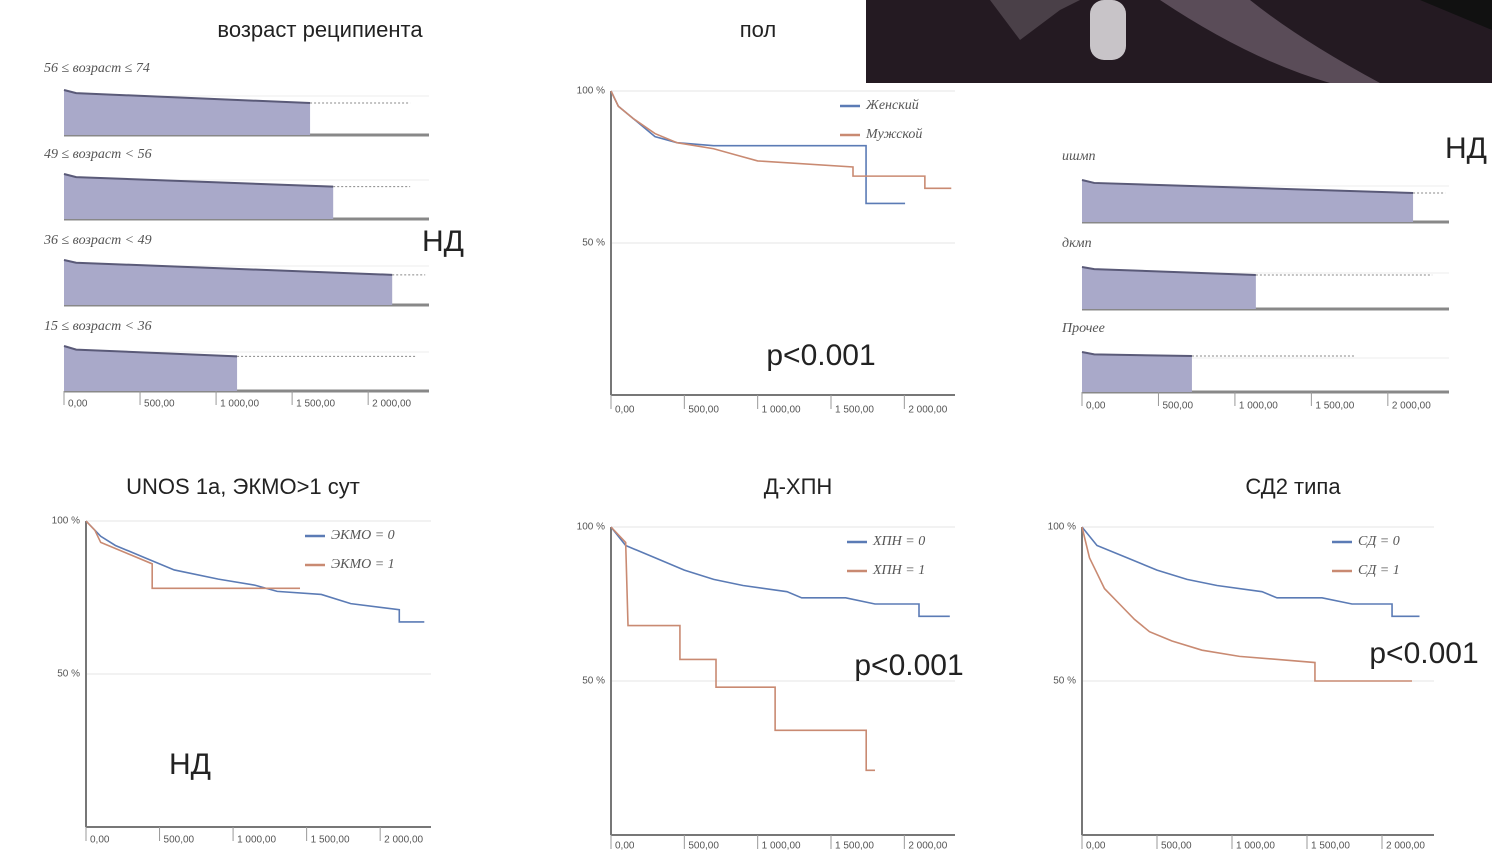 The height and width of the screenshot is (853, 1492). Describe the element at coordinates (98, 326) in the screenshot. I see `panel-label: 15 ≤ возраст < 36` at that location.